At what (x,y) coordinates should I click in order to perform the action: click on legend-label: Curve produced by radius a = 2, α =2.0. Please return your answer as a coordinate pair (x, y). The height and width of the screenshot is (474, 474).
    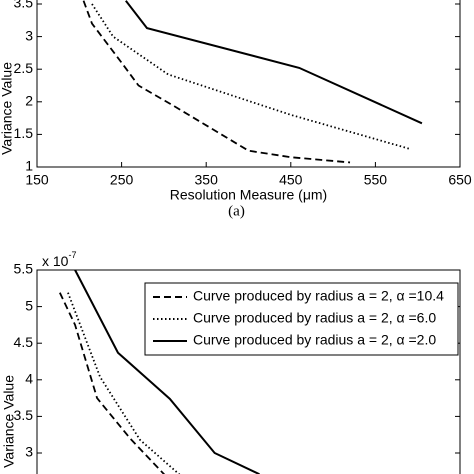
    Looking at the image, I should click on (314, 340).